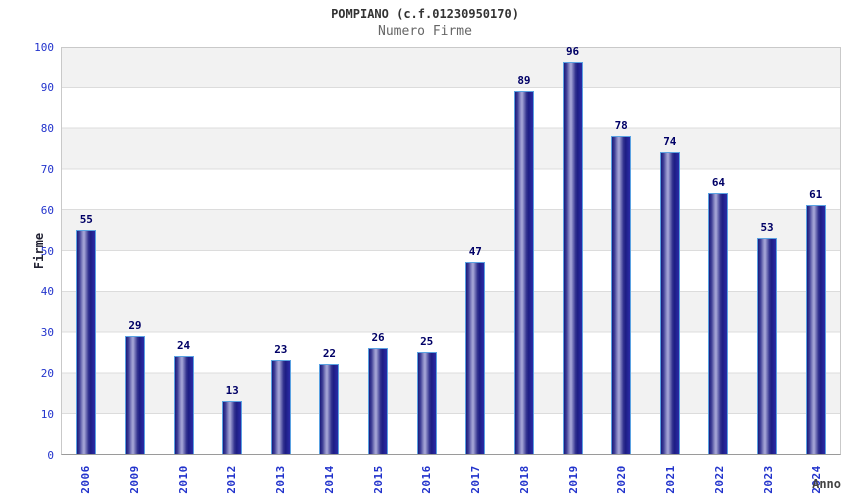 Image resolution: width=850 pixels, height=500 pixels. Describe the element at coordinates (232, 251) in the screenshot. I see `bar-column: 13` at that location.